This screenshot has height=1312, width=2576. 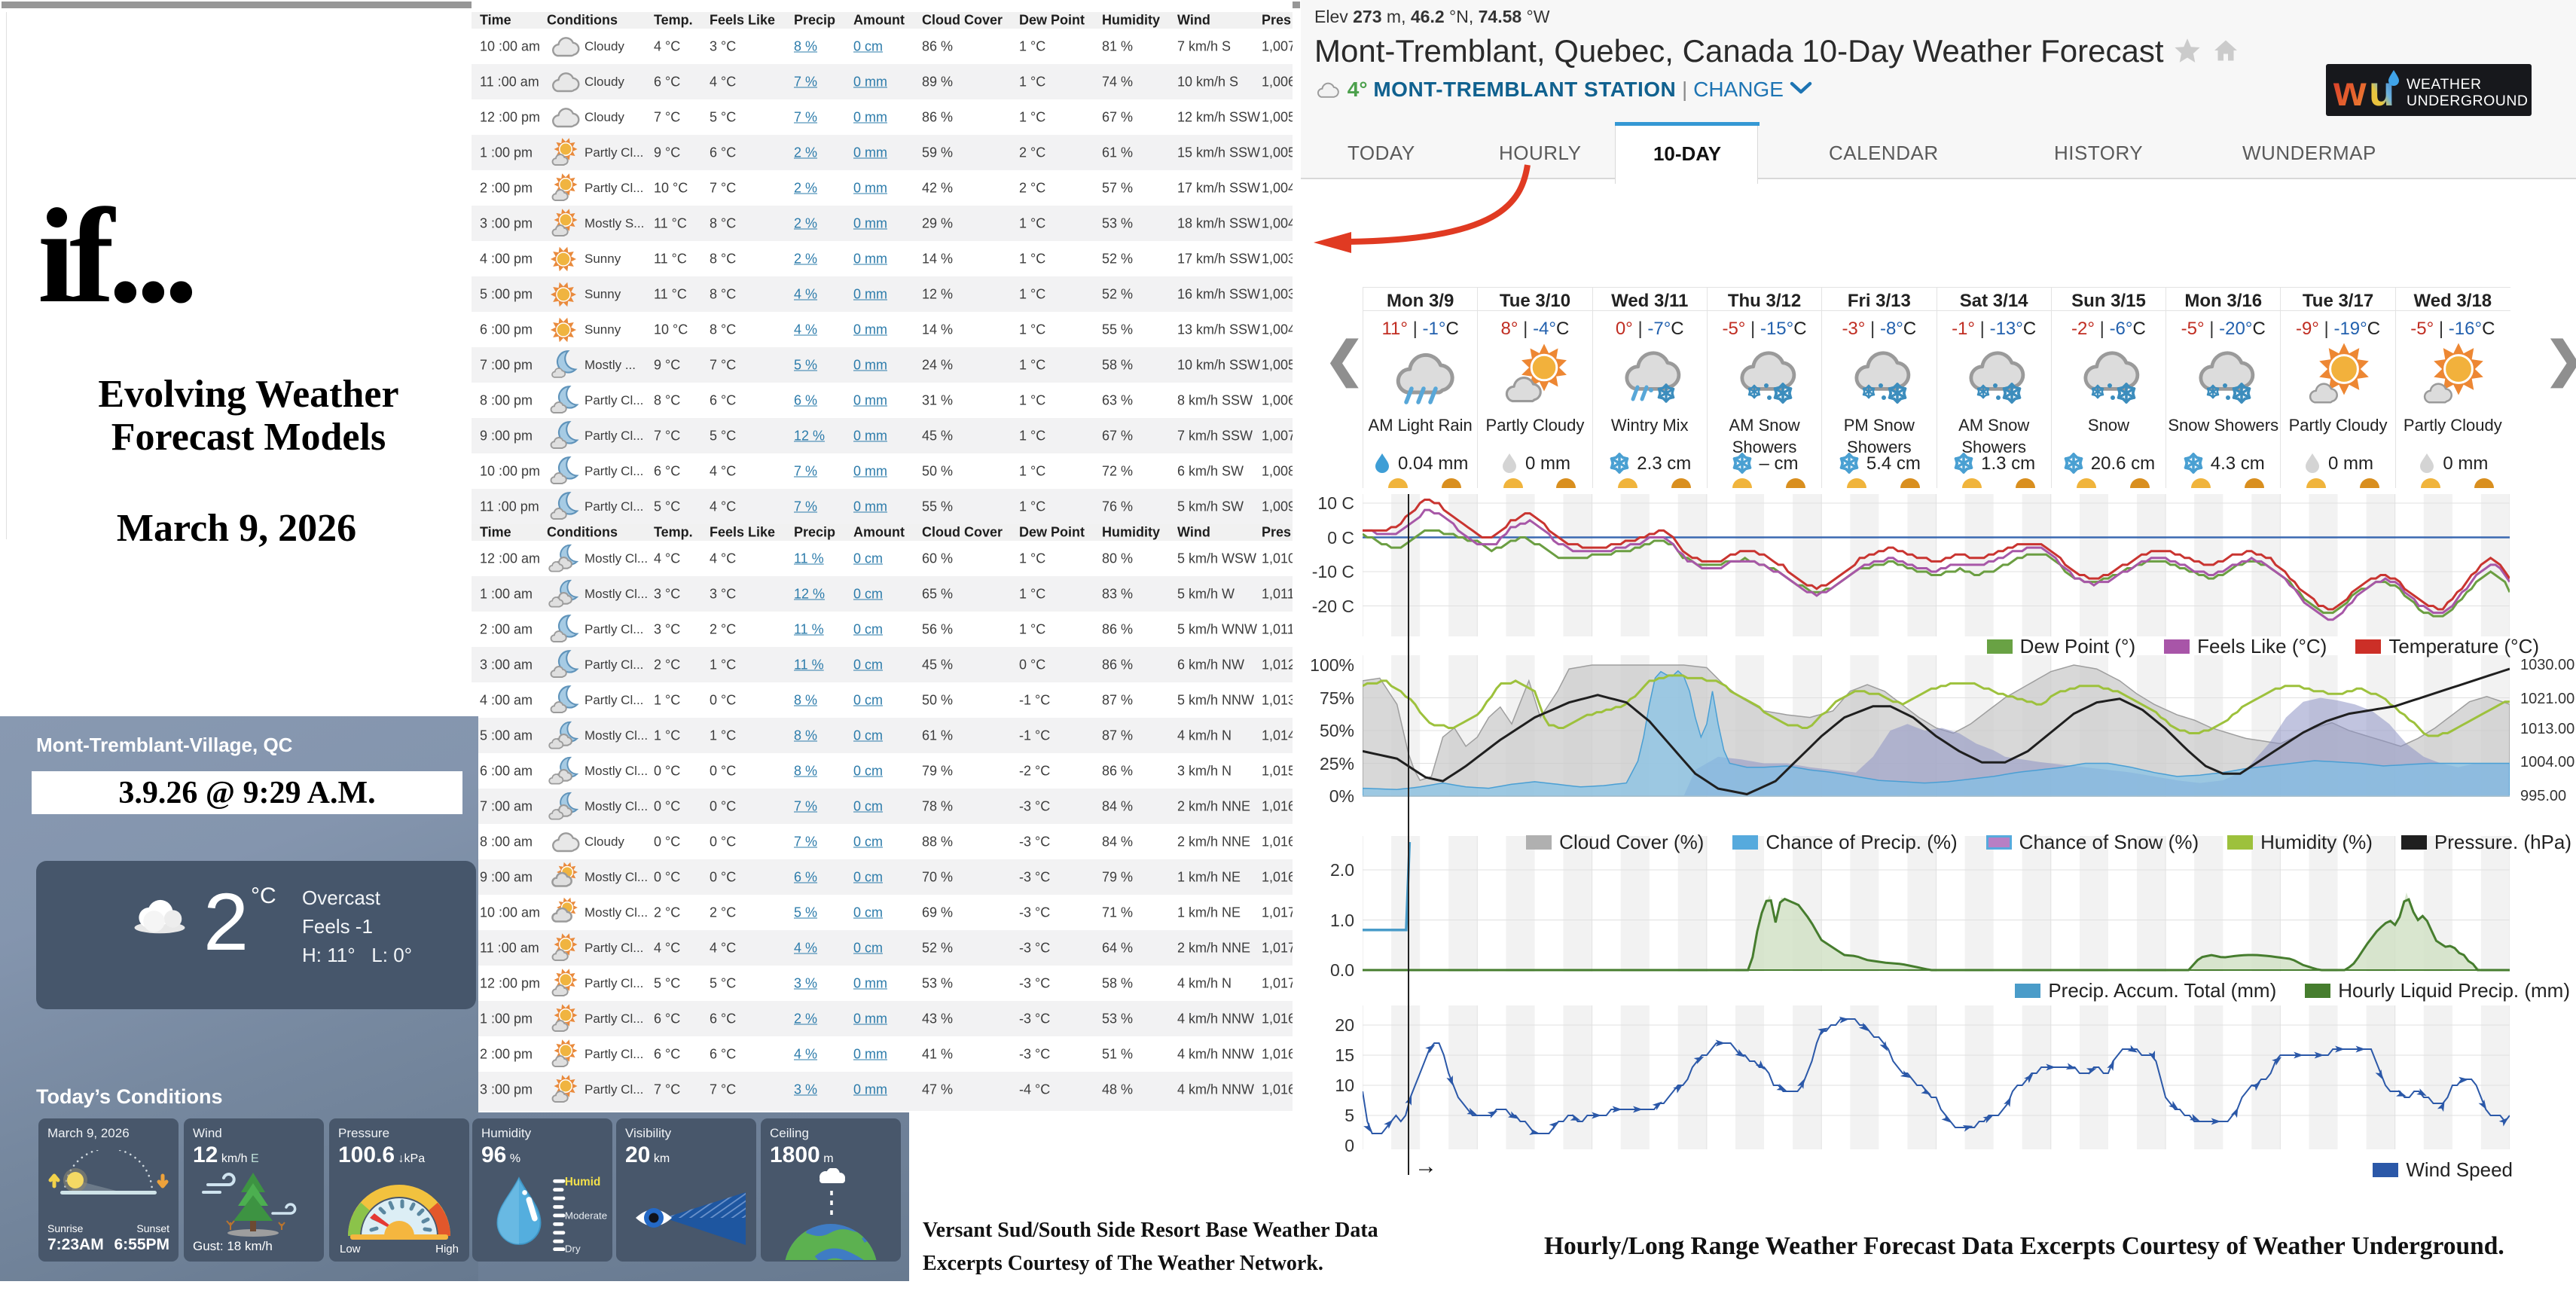 What do you see at coordinates (586, 1216) in the screenshot?
I see `svg-text: Moderate` at bounding box center [586, 1216].